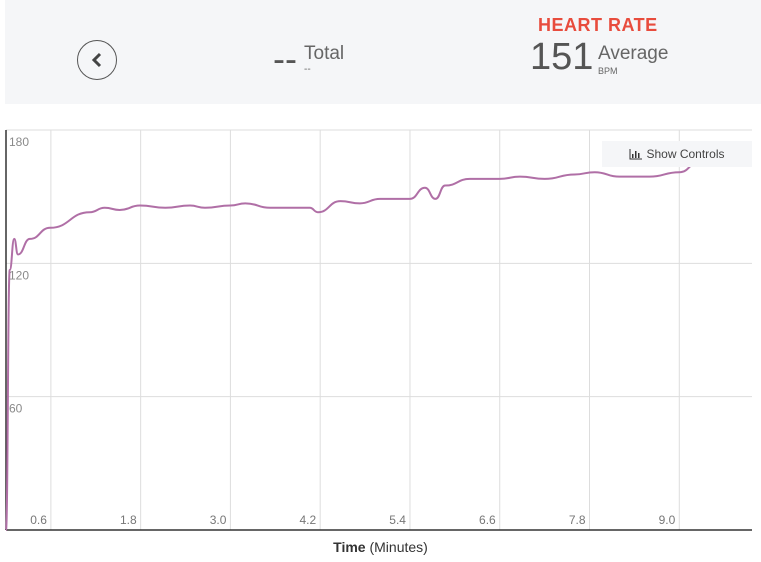 The width and height of the screenshot is (761, 562). I want to click on show-controls-label: Show Controls, so click(685, 154).